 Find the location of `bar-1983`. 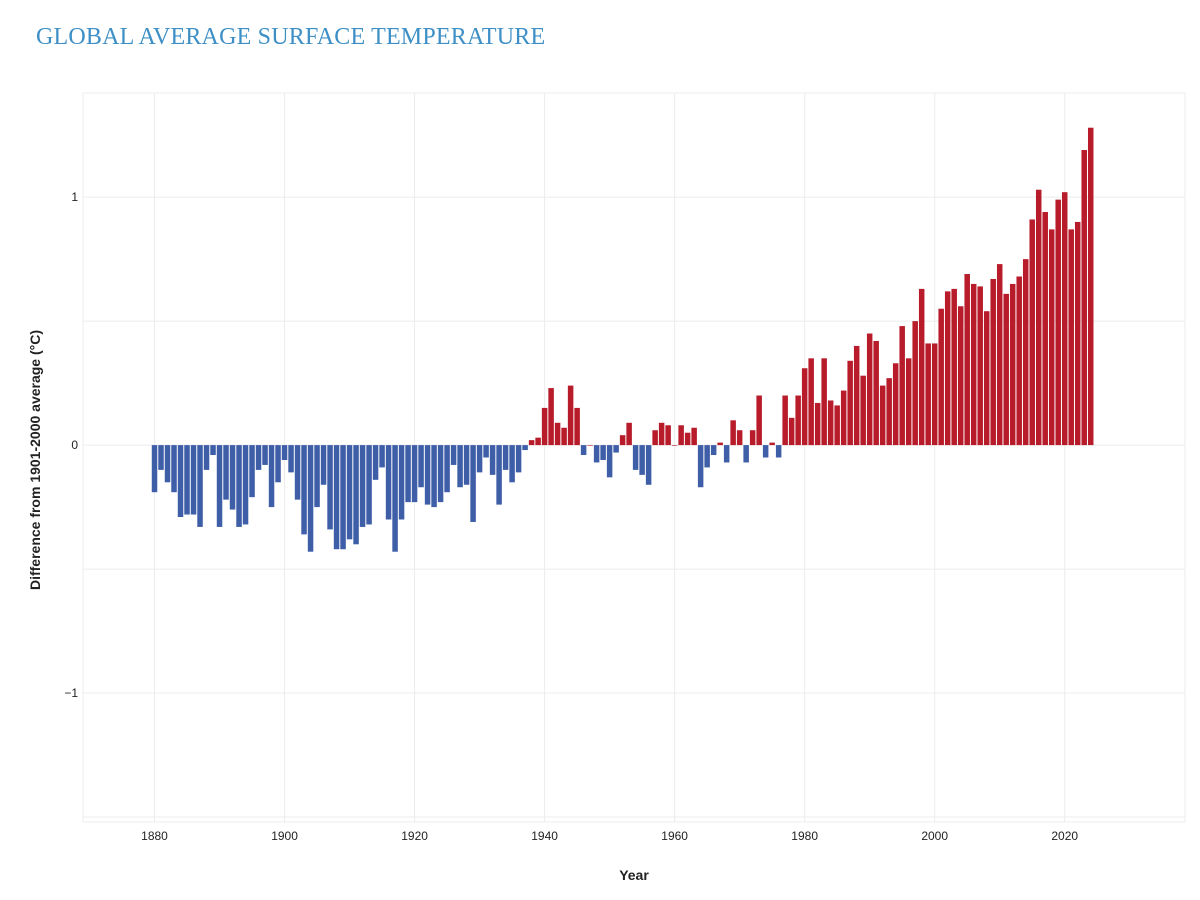

bar-1983 is located at coordinates (824, 402).